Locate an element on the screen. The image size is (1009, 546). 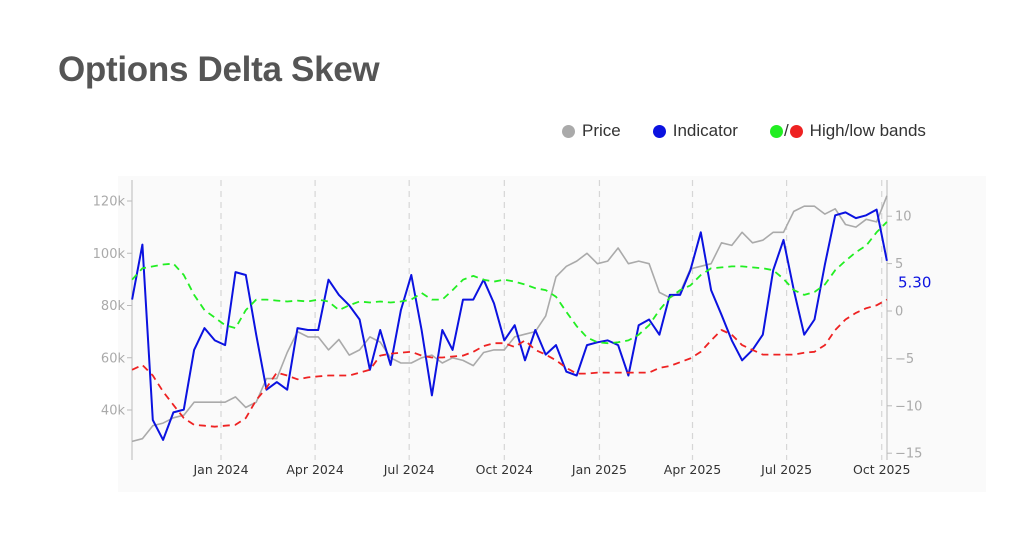
x-tick-label: Apr 2024 is located at coordinates (314, 469).